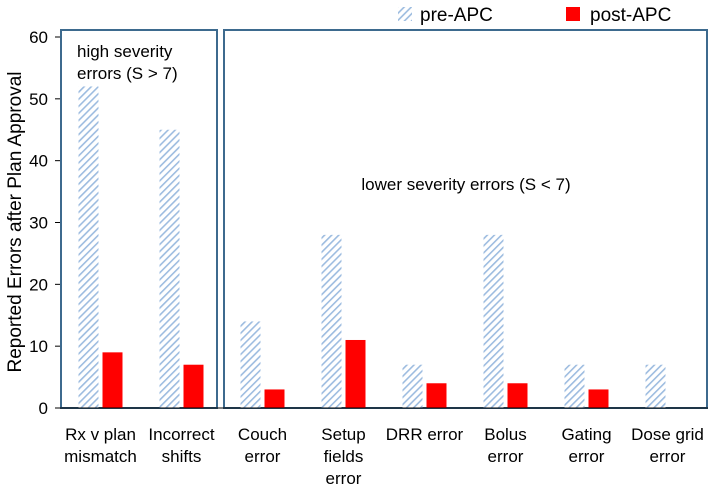 The image size is (709, 488). Describe the element at coordinates (38, 161) in the screenshot. I see `y-tick-label: 40` at that location.